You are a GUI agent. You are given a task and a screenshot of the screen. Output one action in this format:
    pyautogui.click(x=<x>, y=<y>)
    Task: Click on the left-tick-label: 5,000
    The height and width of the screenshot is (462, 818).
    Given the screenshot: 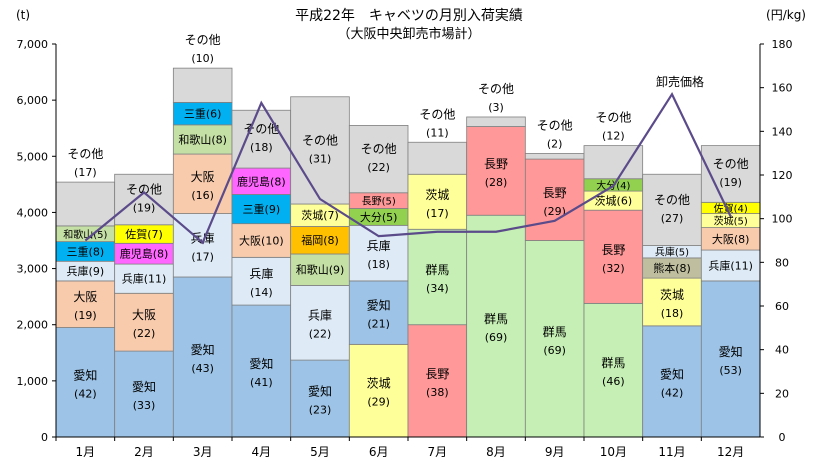 What is the action you would take?
    pyautogui.click(x=33, y=156)
    